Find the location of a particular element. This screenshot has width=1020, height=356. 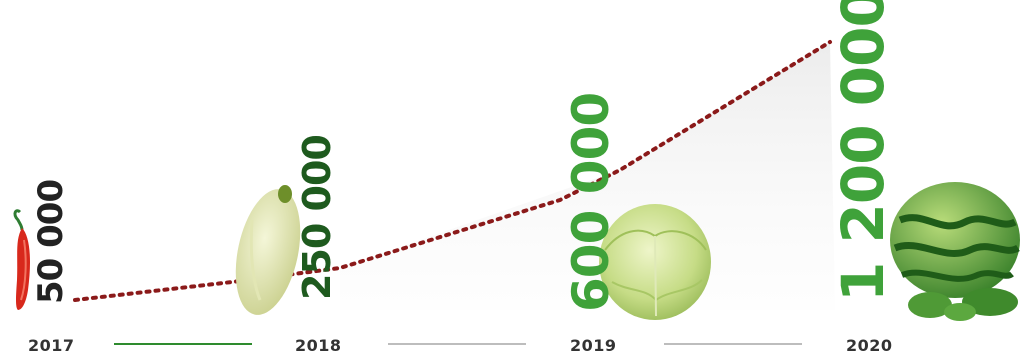

value-label-2018: 250 000 is located at coordinates (317, 217).